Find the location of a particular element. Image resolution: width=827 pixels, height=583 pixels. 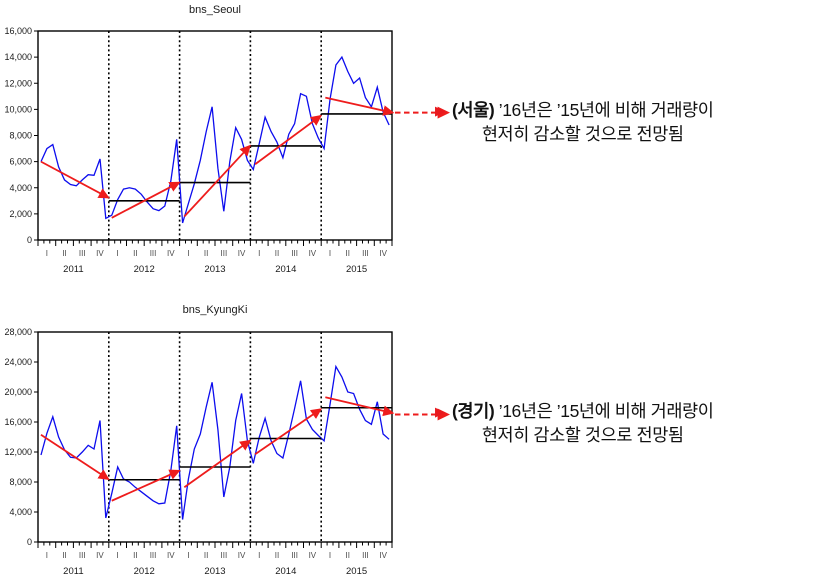

region-label: (서울) is located at coordinates (473, 110).